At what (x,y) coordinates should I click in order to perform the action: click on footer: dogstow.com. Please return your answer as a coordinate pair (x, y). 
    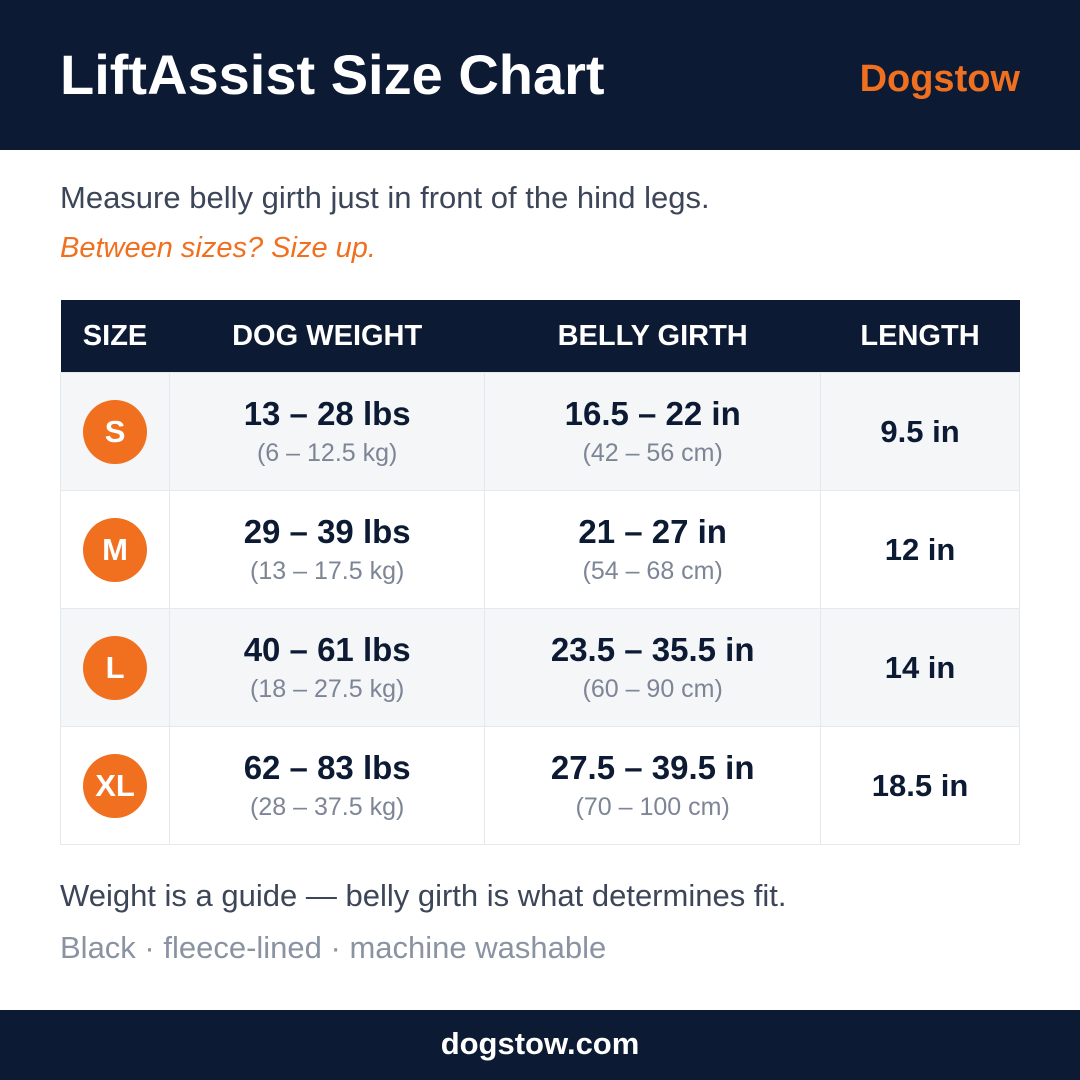
    Looking at the image, I should click on (540, 1045).